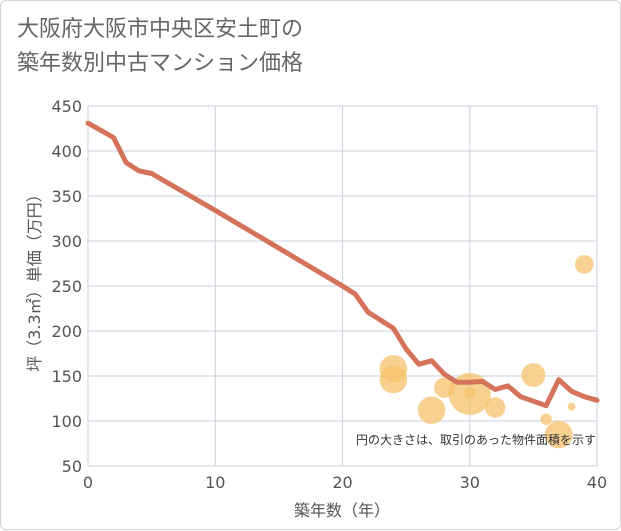  What do you see at coordinates (342, 482) in the screenshot?
I see `x-tick-label: 20` at bounding box center [342, 482].